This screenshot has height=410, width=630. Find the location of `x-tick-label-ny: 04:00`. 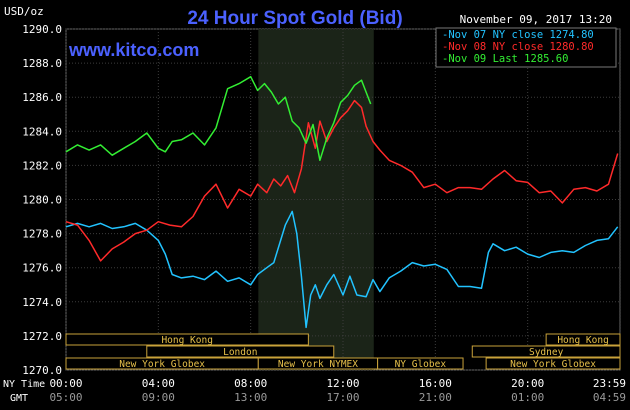

x-tick-label-ny: 04:00 is located at coordinates (158, 383).